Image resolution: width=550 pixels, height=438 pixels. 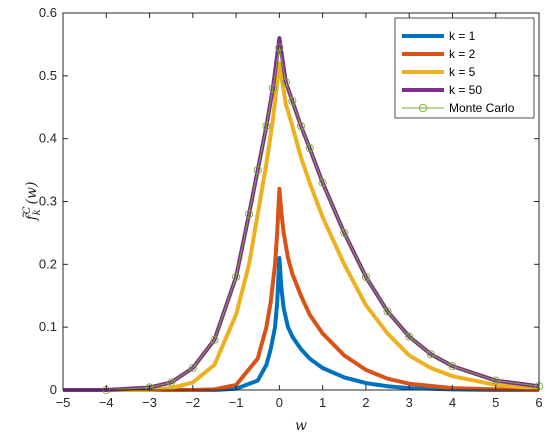 I want to click on x-tick-label: −5, so click(x=63, y=402).